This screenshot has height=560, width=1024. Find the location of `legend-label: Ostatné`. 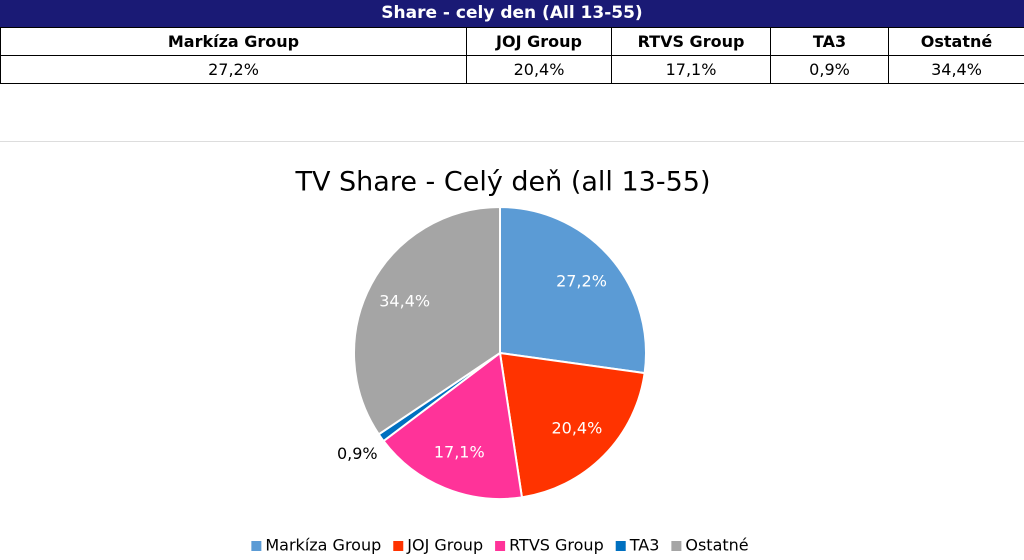

legend-label: Ostatné is located at coordinates (716, 545).